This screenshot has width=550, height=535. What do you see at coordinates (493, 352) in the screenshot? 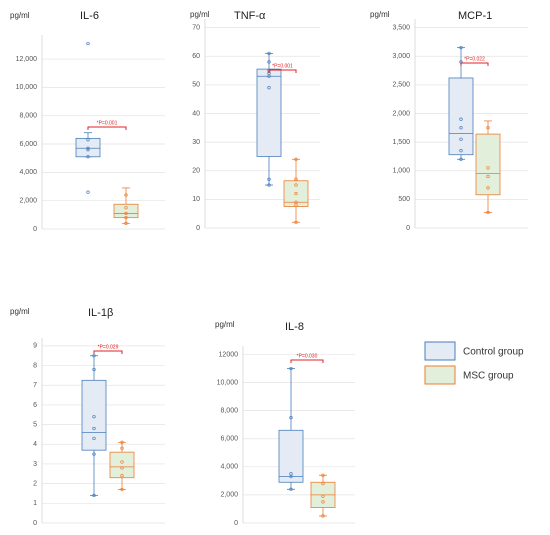
I see `legend-label: Control group` at bounding box center [493, 352].